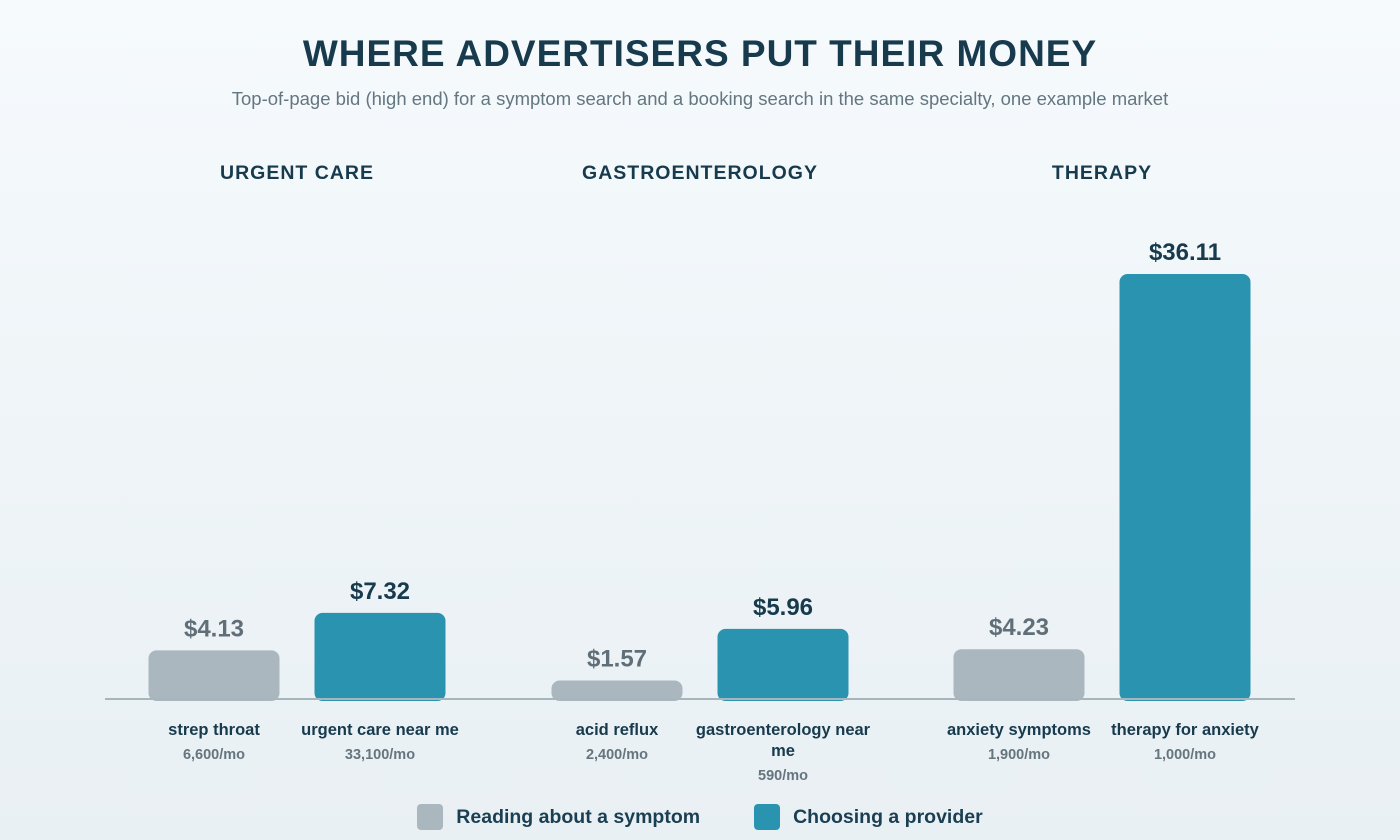  I want to click on keyword-label: therapy for anxiety, so click(1185, 730).